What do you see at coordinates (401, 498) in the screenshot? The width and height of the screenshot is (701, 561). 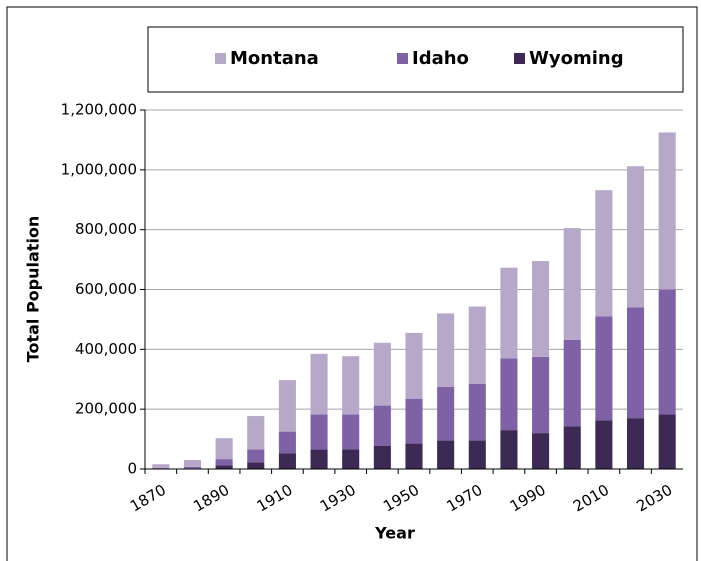 I see `x-tick-label: 1950` at bounding box center [401, 498].